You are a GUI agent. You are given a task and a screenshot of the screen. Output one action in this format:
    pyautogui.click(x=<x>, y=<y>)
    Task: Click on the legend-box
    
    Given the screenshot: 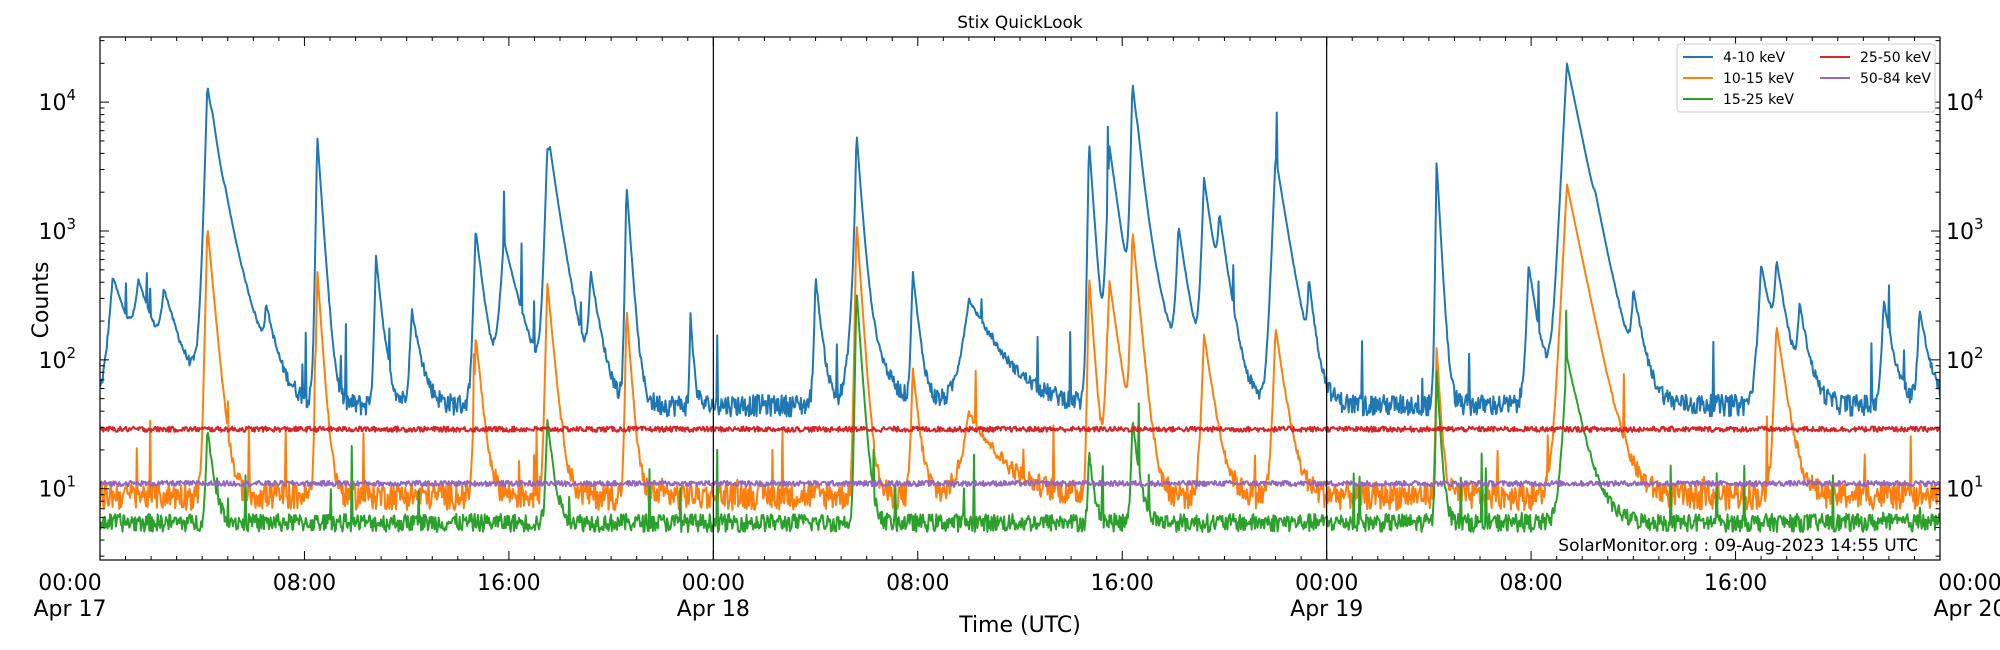 What is the action you would take?
    pyautogui.click(x=1806, y=78)
    